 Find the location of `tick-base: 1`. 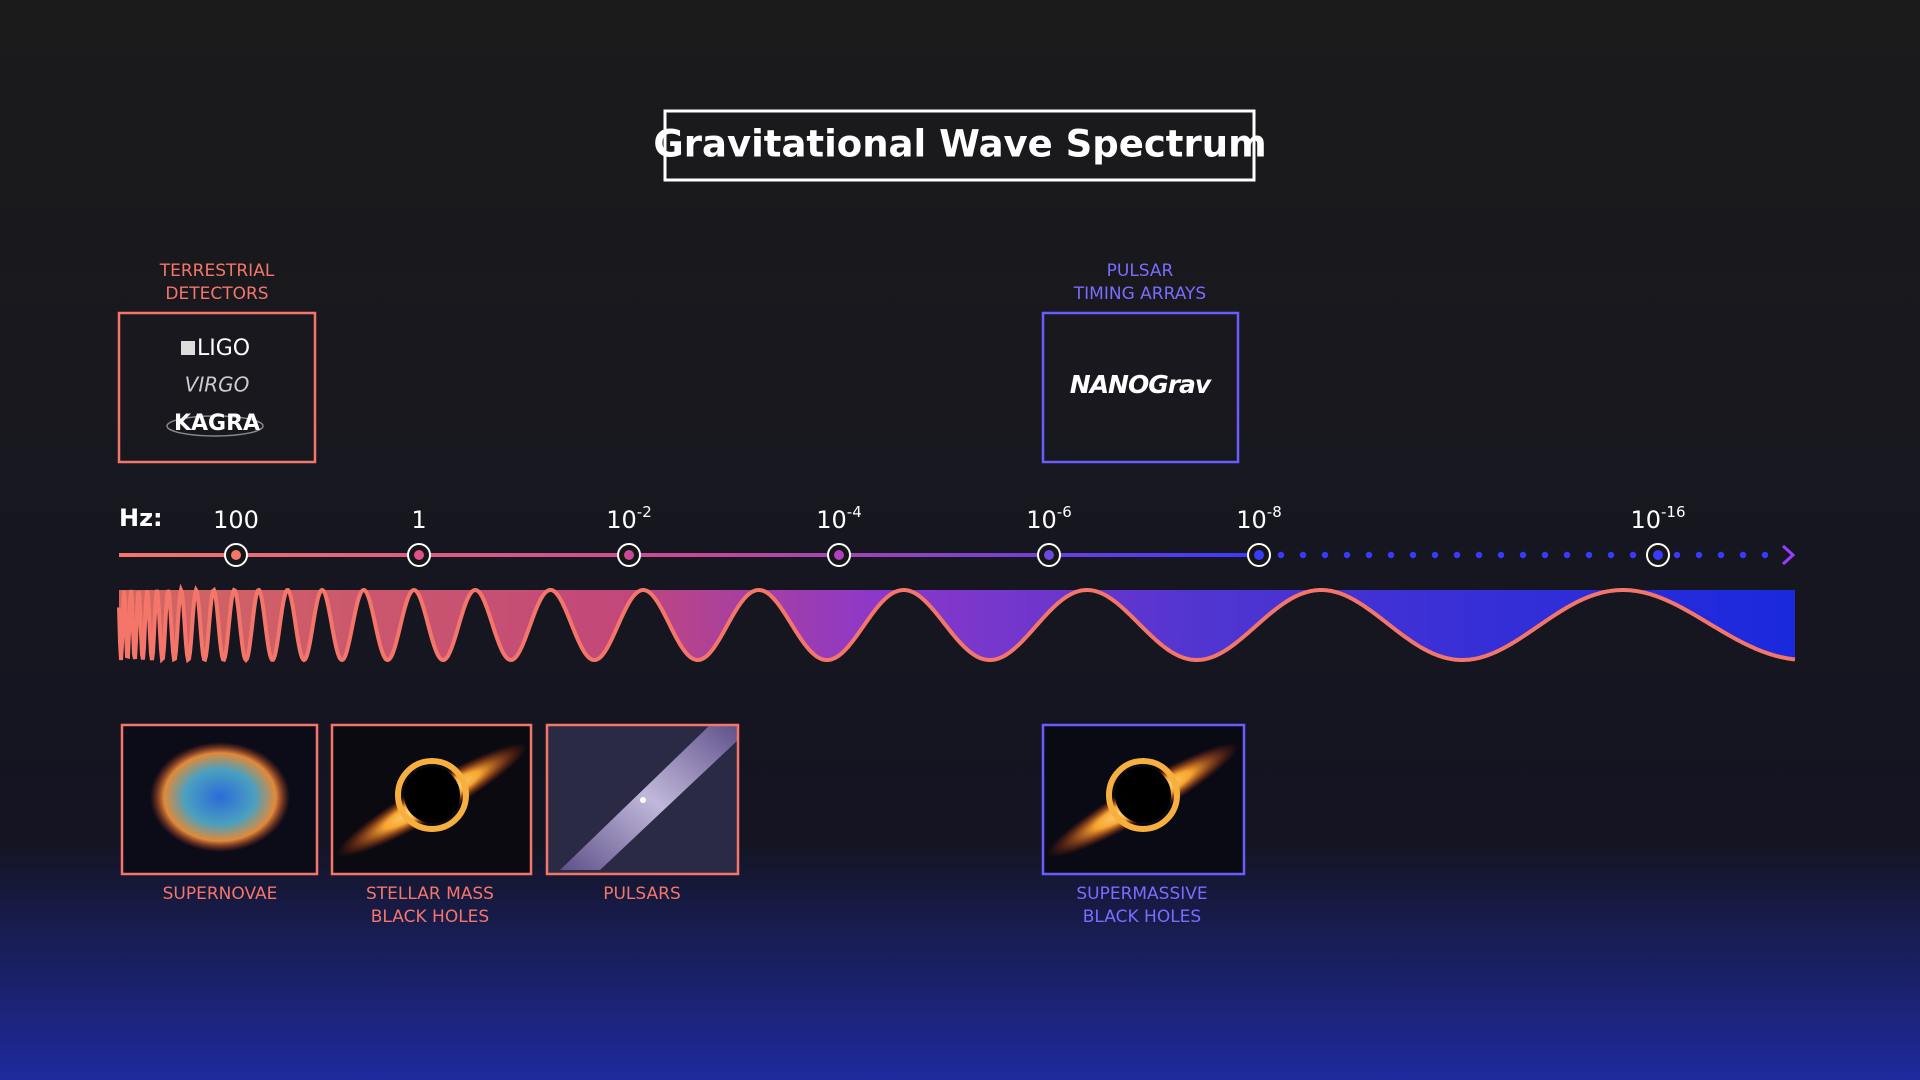

tick-base: 1 is located at coordinates (418, 520).